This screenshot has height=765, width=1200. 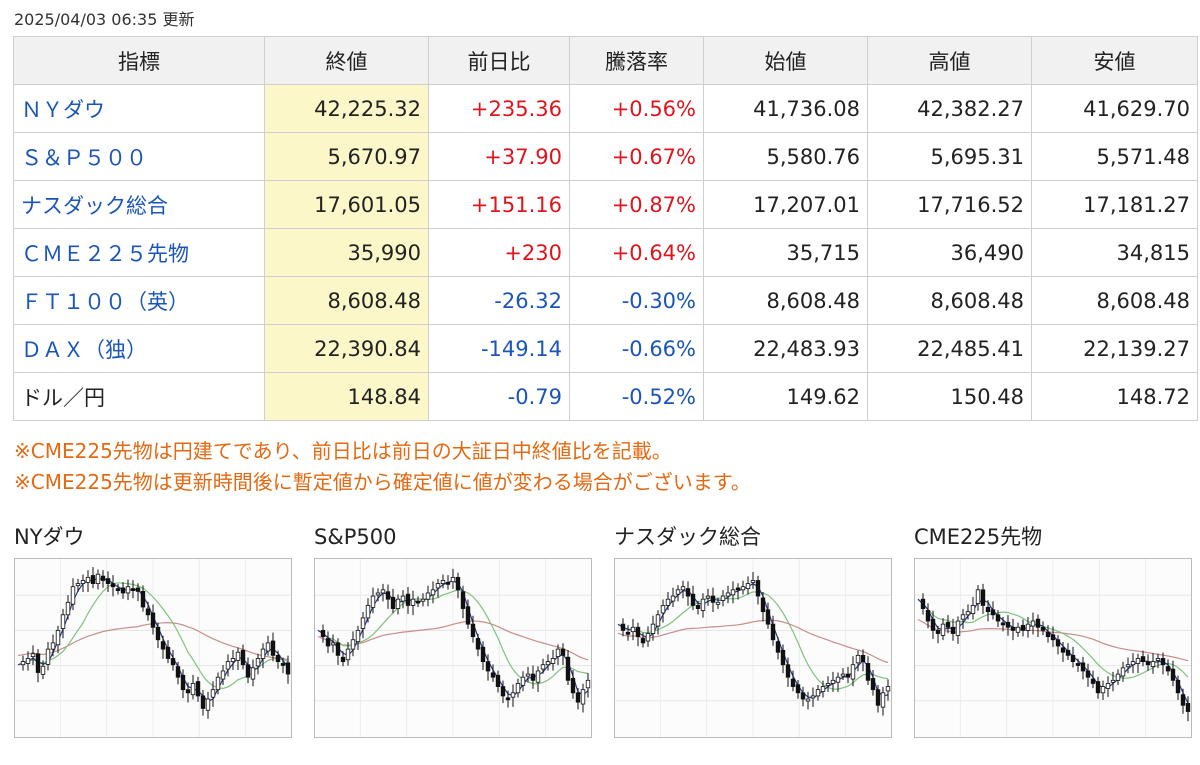 I want to click on change-value: +151.16, so click(x=499, y=204).